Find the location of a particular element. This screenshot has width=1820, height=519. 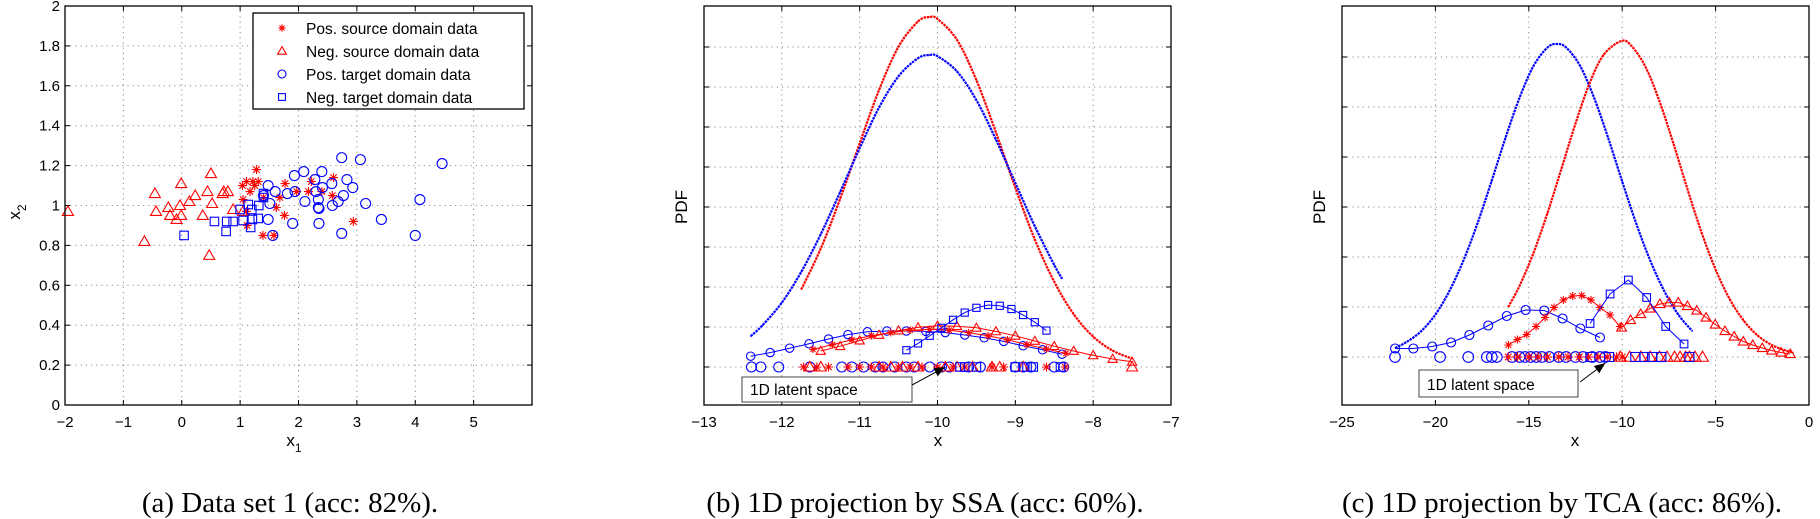

series-5-square is located at coordinates (976, 327).